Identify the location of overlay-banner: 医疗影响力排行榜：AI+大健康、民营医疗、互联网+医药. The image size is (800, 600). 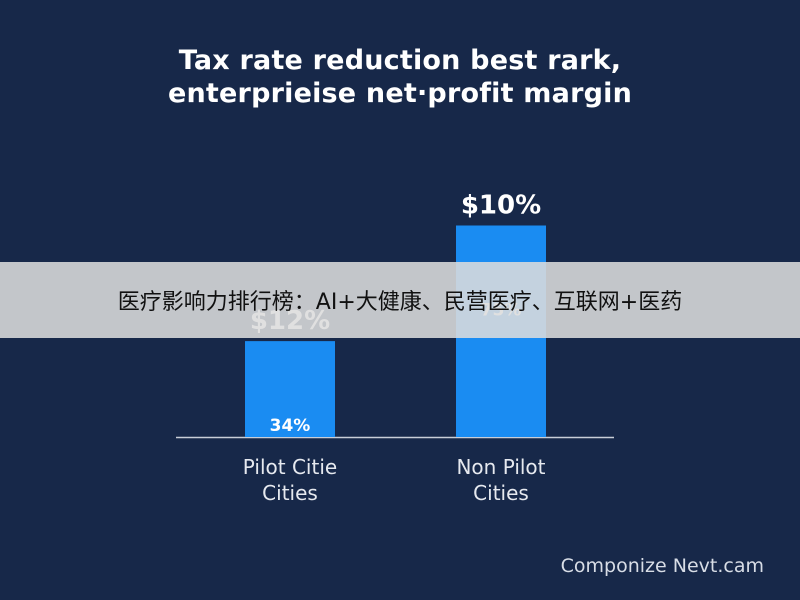
(400, 300).